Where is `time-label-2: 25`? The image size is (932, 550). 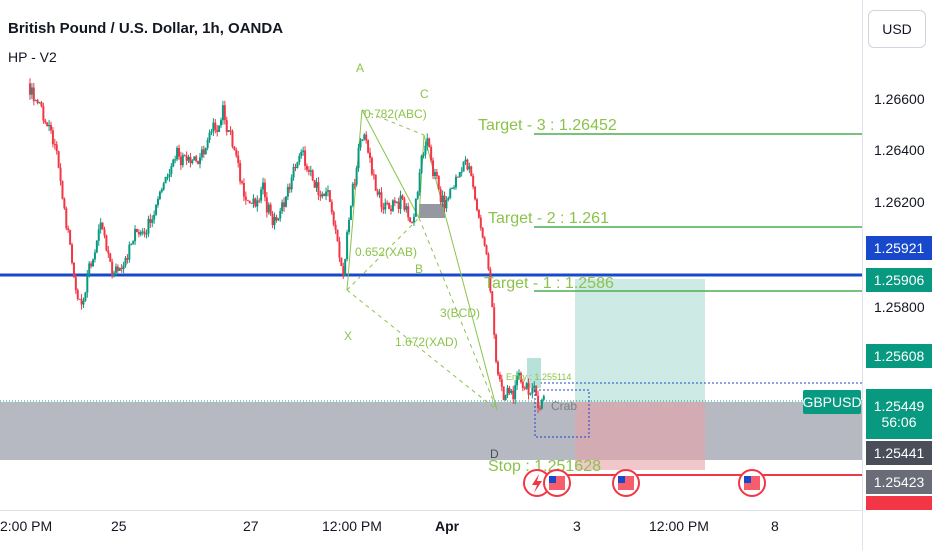
time-label-2: 25 is located at coordinates (119, 526).